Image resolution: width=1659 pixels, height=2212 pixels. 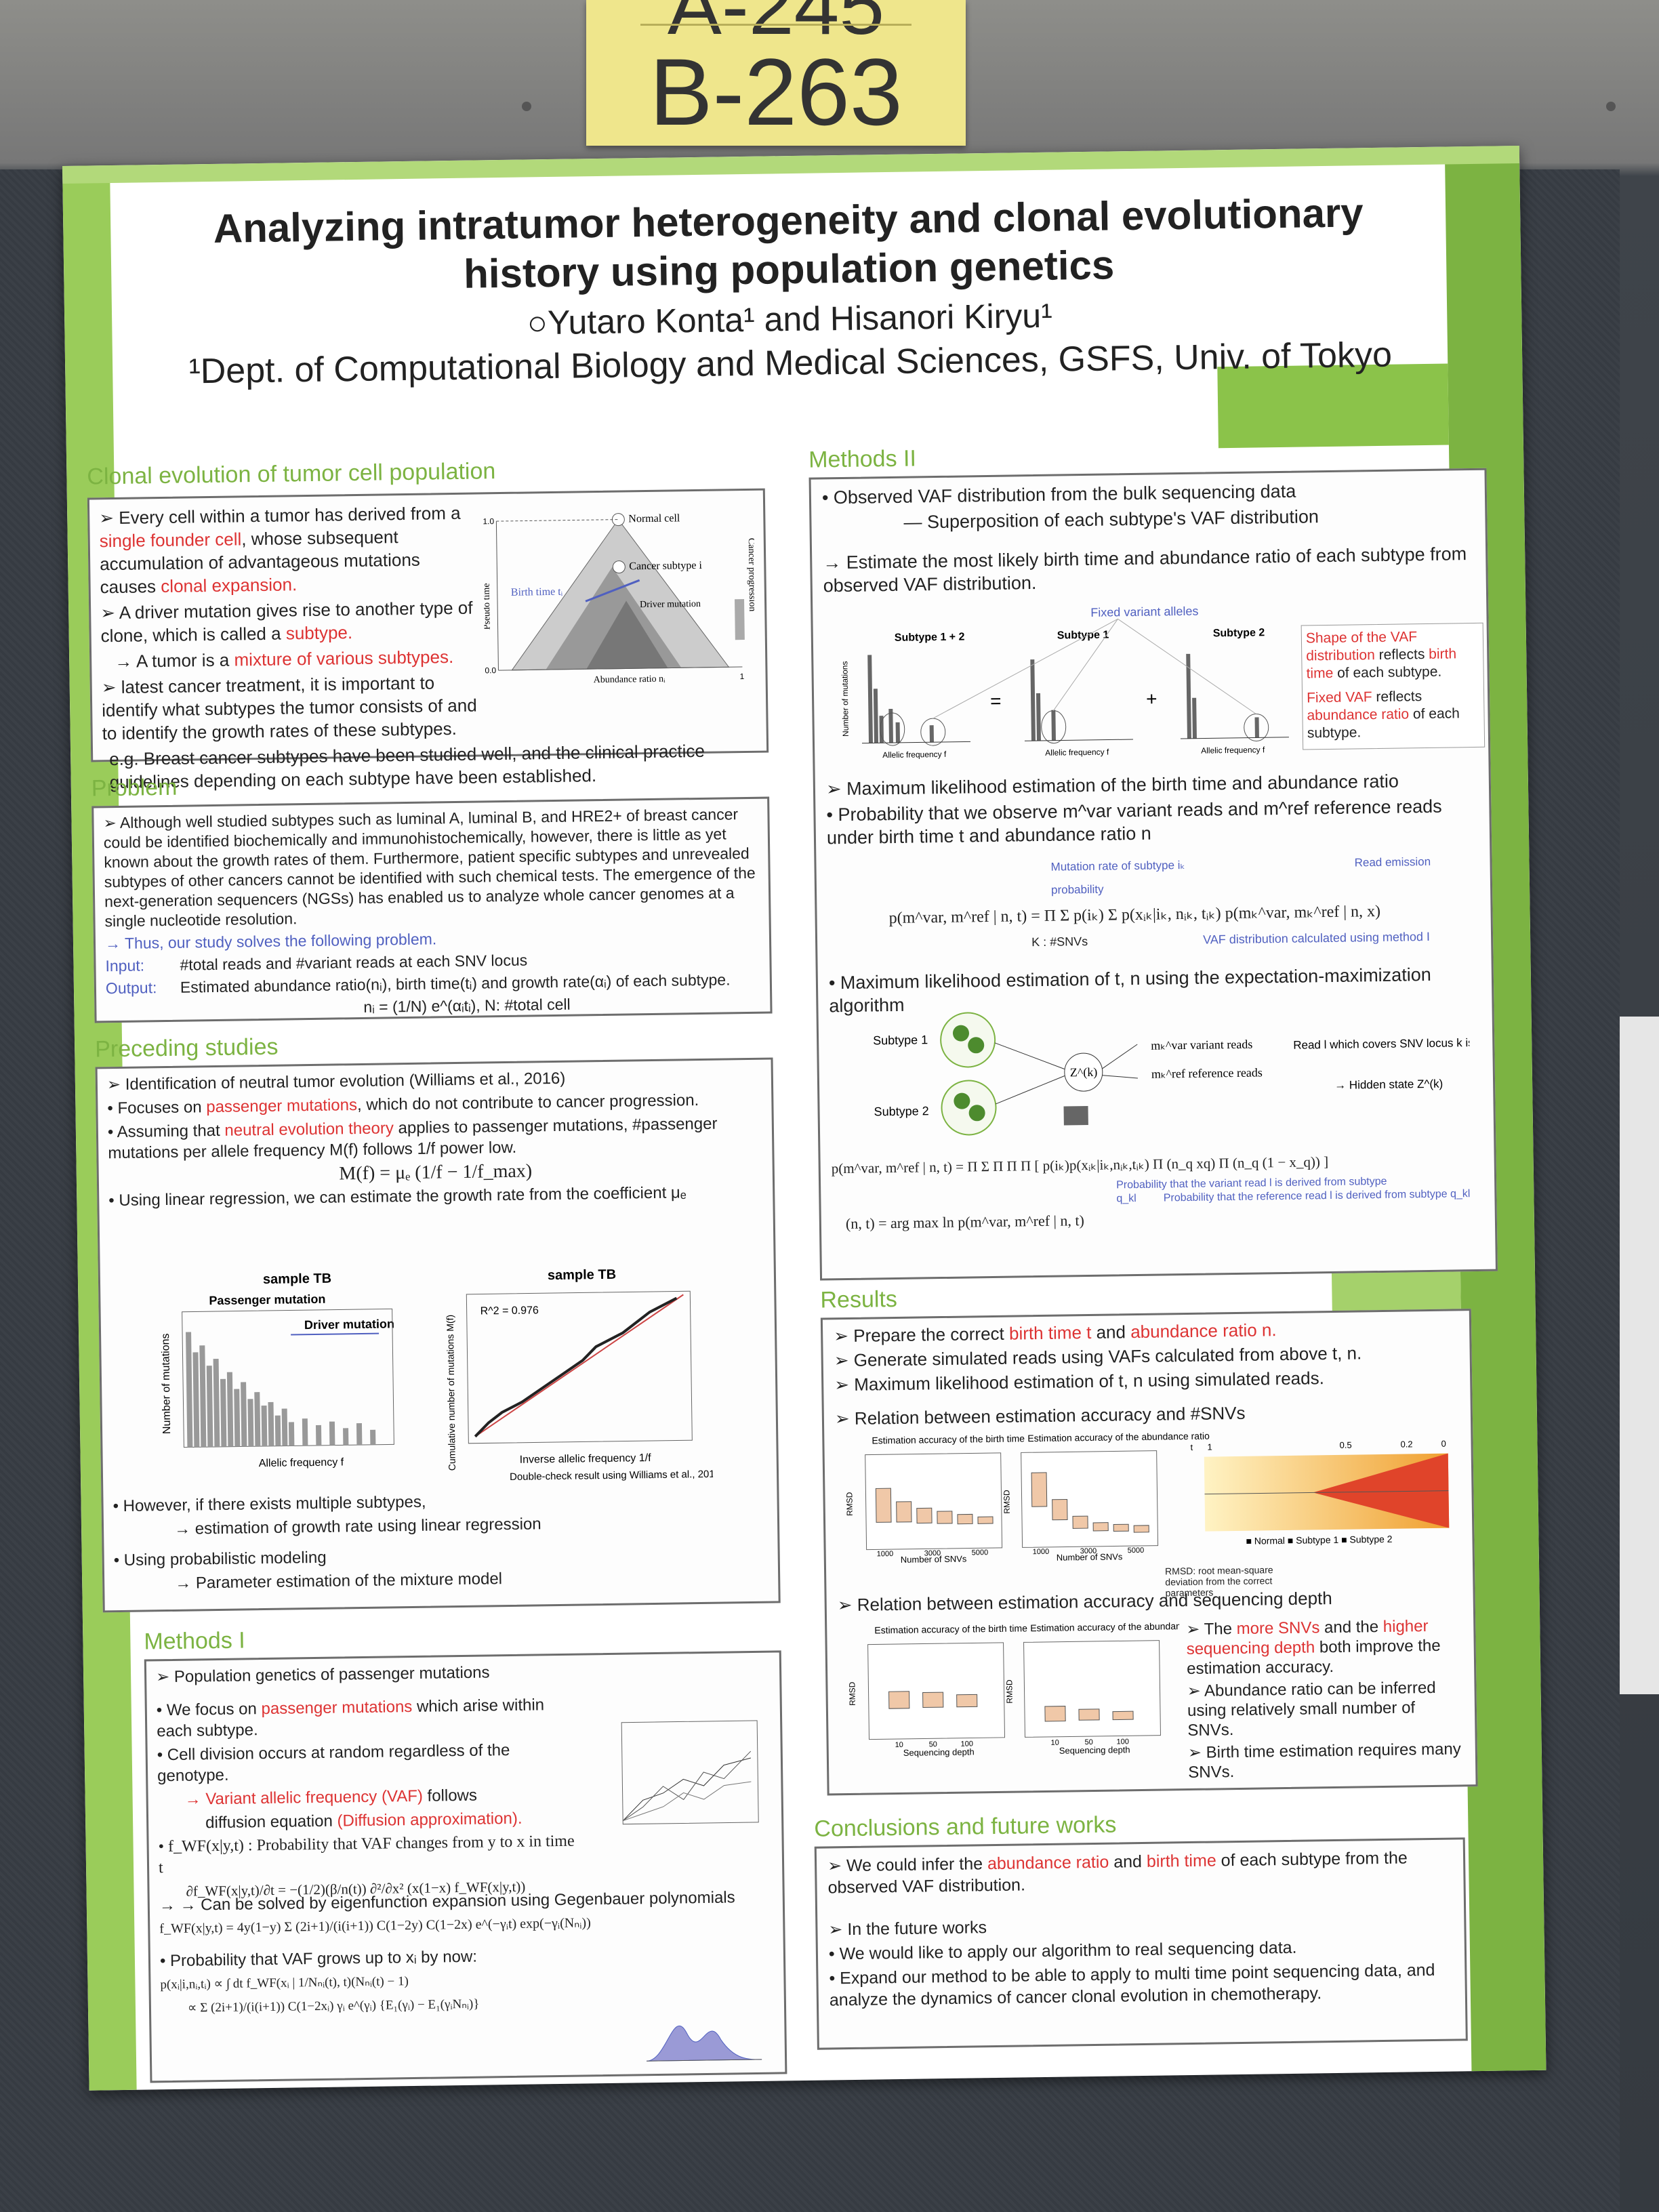 I want to click on hidden-state-node, so click(x=1083, y=1072).